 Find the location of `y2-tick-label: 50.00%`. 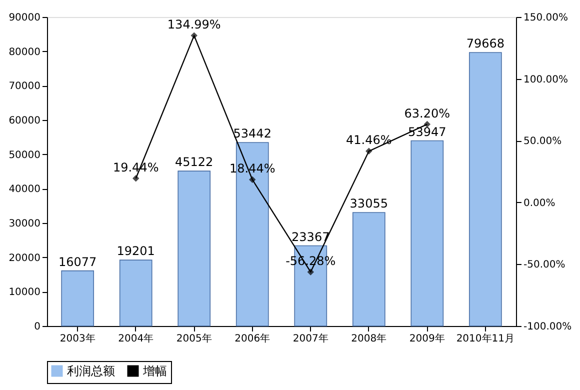

y2-tick-label: 50.00% is located at coordinates (543, 142).